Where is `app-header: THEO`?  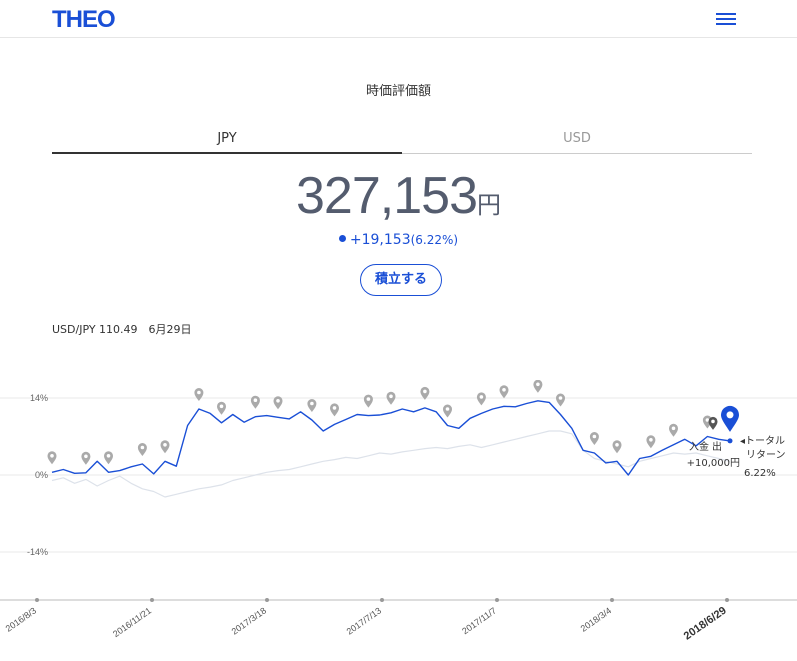 app-header: THEO is located at coordinates (398, 19).